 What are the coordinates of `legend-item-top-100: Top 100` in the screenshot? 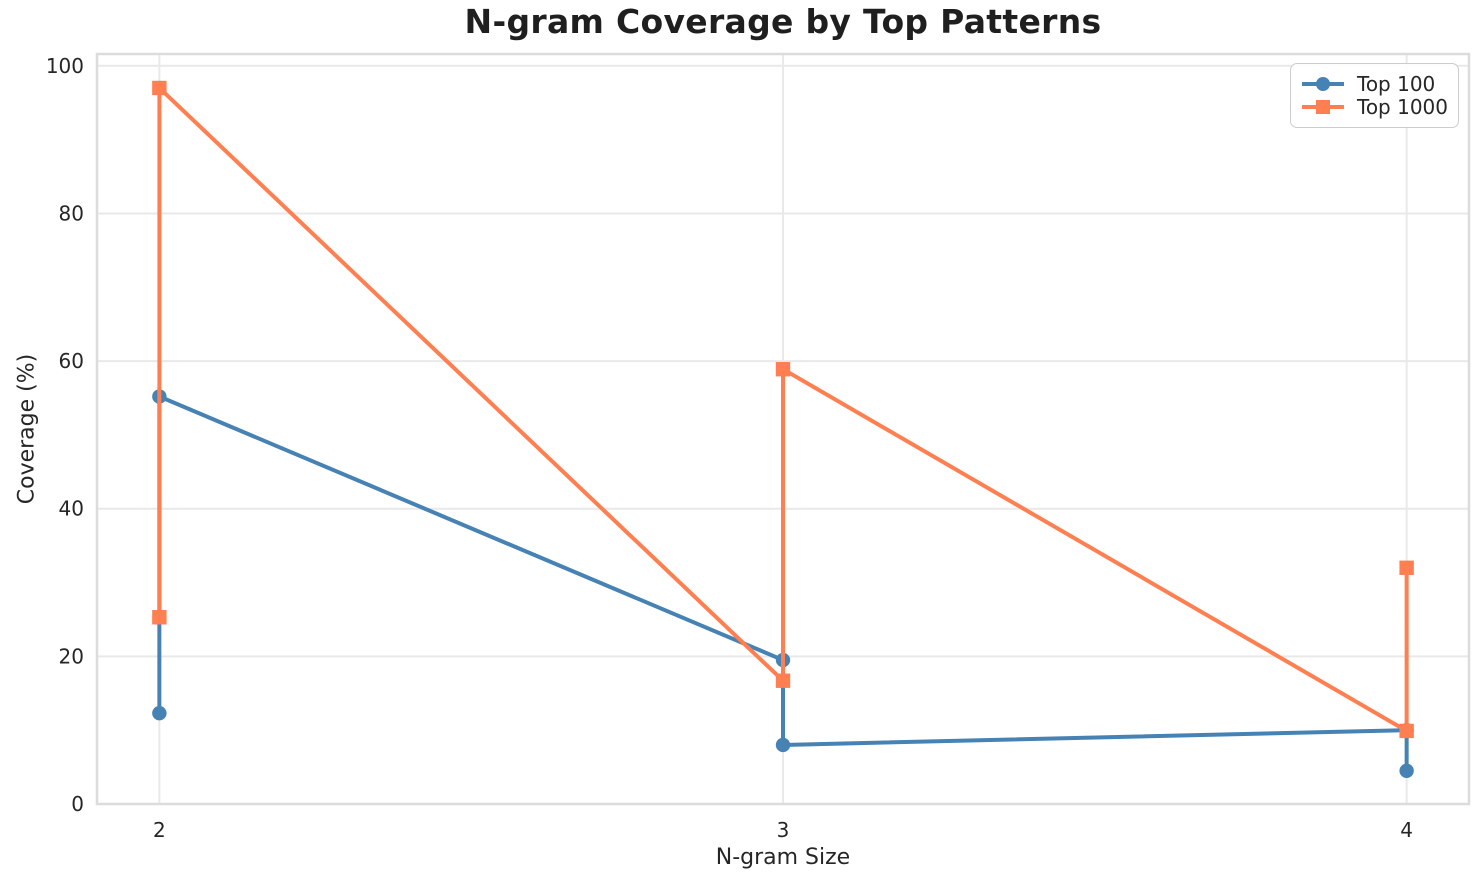 It's located at (1375, 84).